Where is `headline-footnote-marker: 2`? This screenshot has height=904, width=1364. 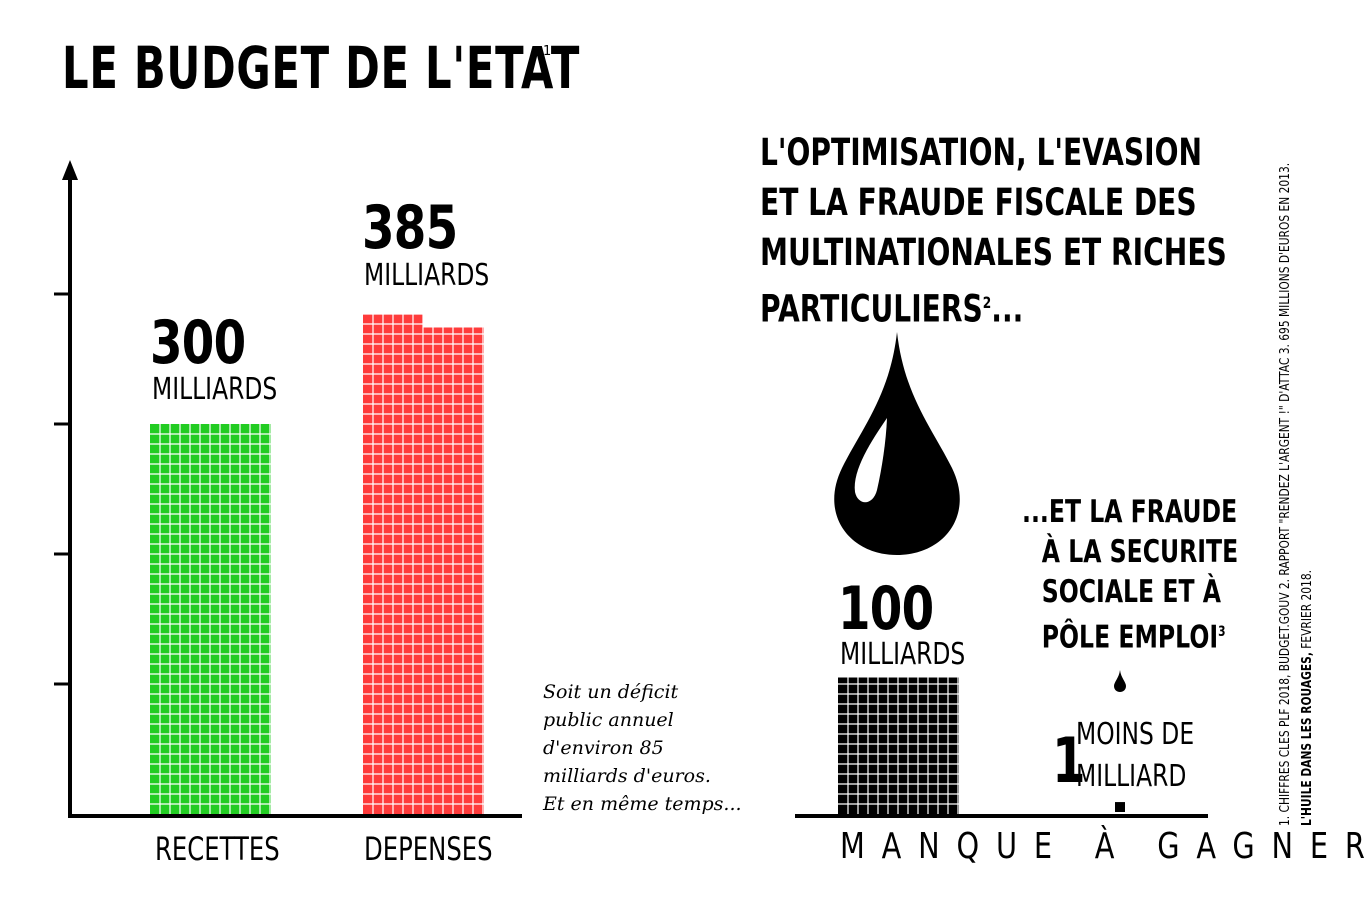
headline-footnote-marker: 2 is located at coordinates (987, 302).